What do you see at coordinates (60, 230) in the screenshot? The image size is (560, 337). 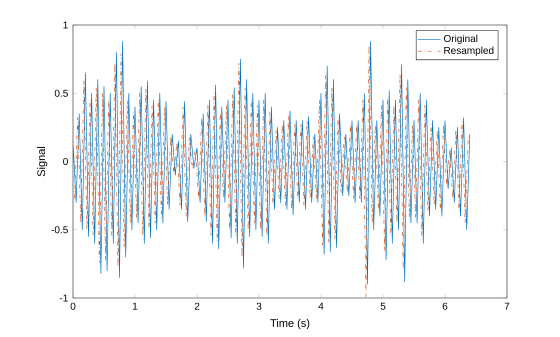 I see `y-tick-label: -0.5` at bounding box center [60, 230].